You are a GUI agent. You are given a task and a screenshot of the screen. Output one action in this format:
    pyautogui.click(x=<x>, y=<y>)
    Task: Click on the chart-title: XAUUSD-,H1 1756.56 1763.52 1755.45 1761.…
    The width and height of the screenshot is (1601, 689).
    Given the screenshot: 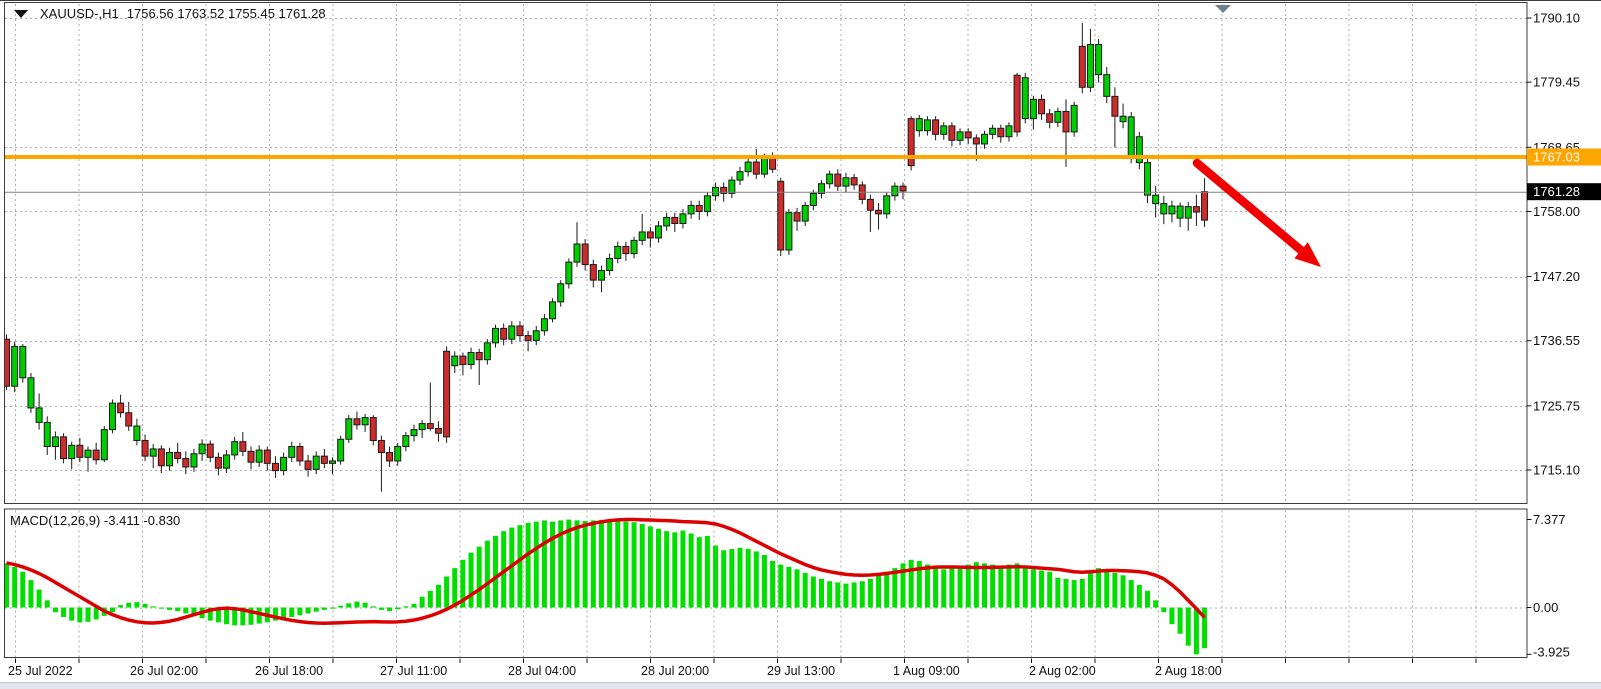 What is the action you would take?
    pyautogui.click(x=170, y=13)
    